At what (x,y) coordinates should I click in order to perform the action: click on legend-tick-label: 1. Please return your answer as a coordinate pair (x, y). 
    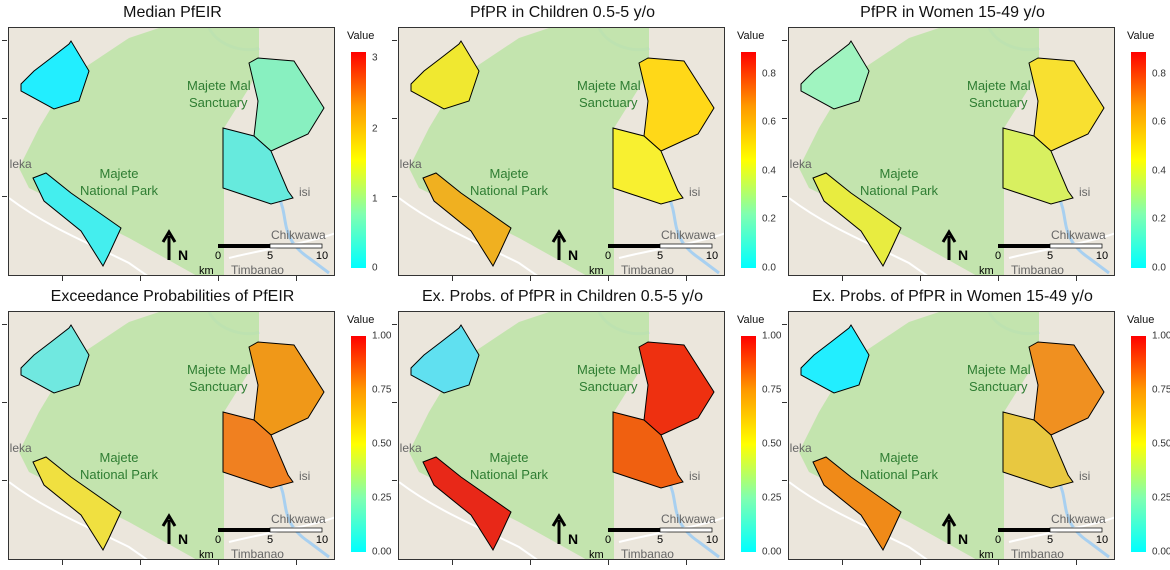
    Looking at the image, I should click on (375, 199).